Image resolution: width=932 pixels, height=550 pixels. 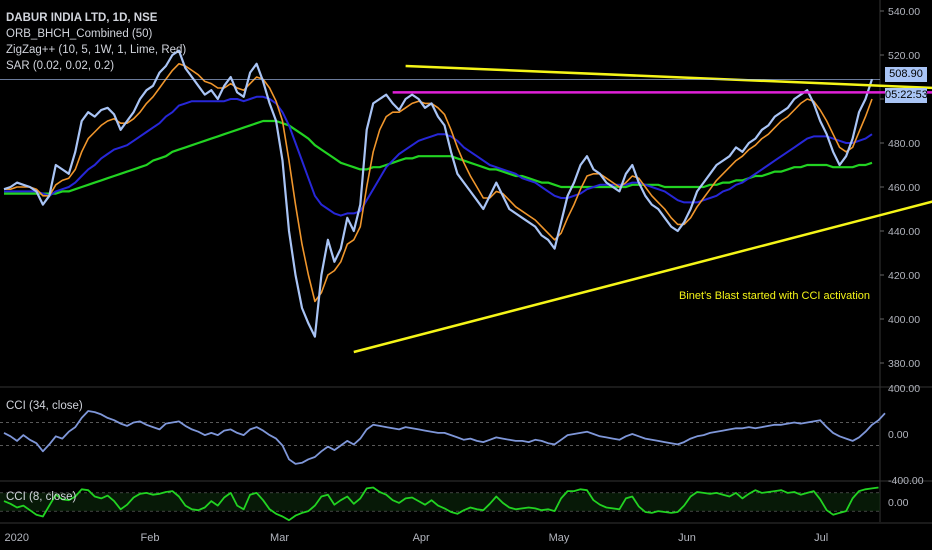 I want to click on price-tick-label: 420.00, so click(x=904, y=276).